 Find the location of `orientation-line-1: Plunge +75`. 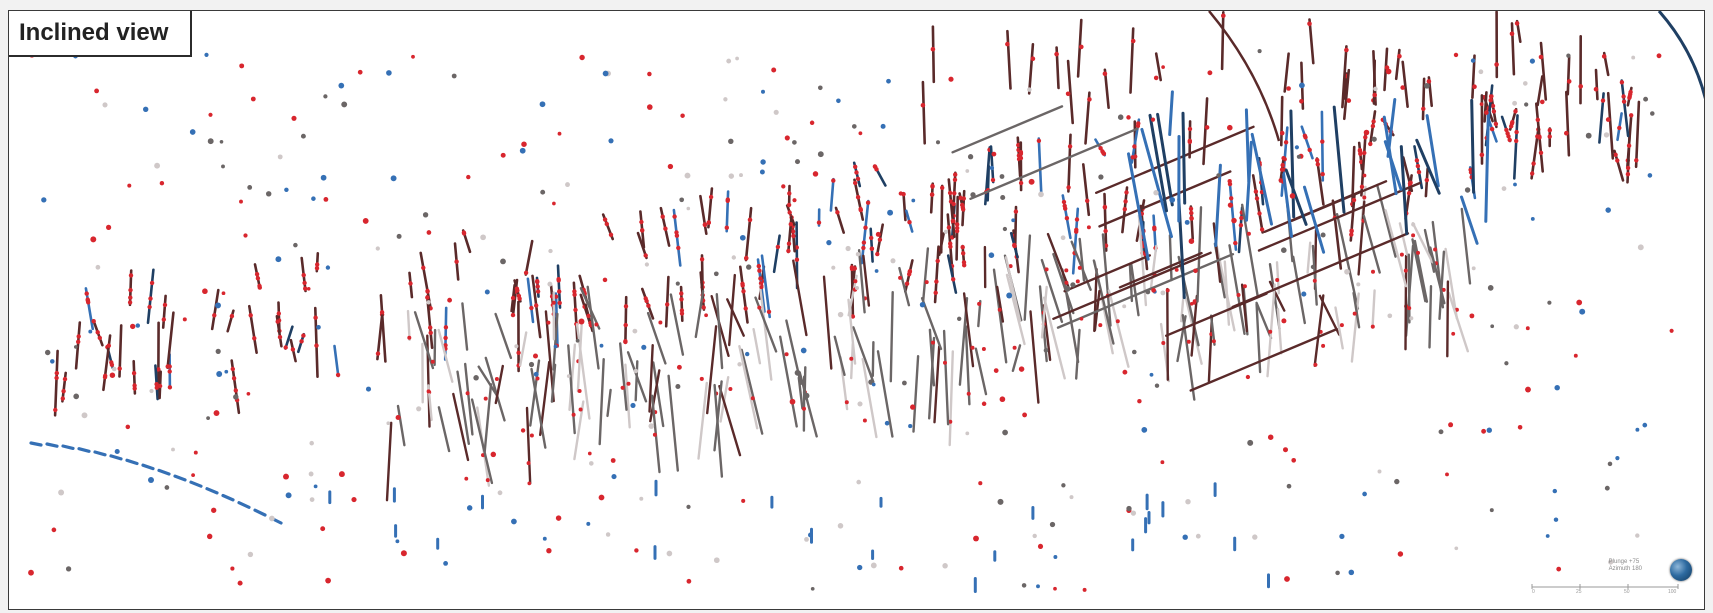

orientation-line-1: Plunge +75 is located at coordinates (1624, 562).